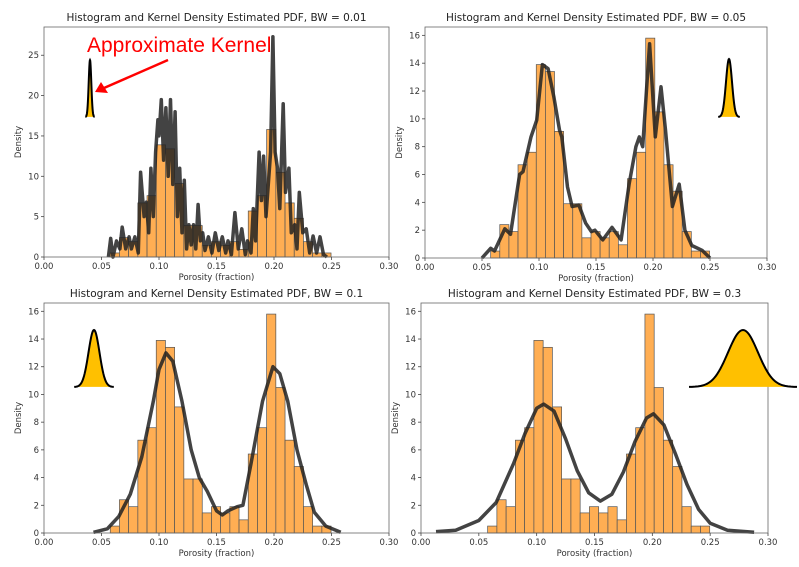 The width and height of the screenshot is (799, 567). Describe the element at coordinates (33, 56) in the screenshot. I see `y-tick-label: 25` at that location.